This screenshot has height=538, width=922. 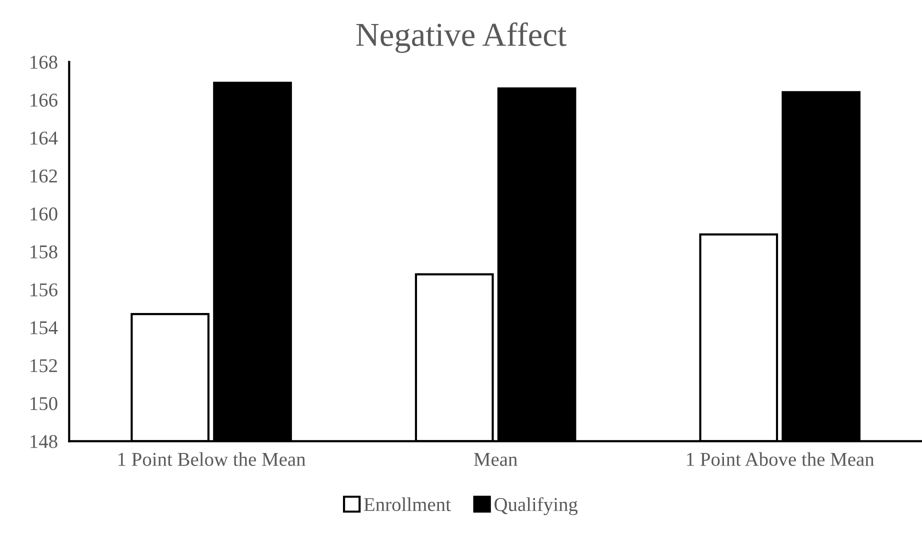 What do you see at coordinates (43, 365) in the screenshot?
I see `y-tick-label: 152` at bounding box center [43, 365].